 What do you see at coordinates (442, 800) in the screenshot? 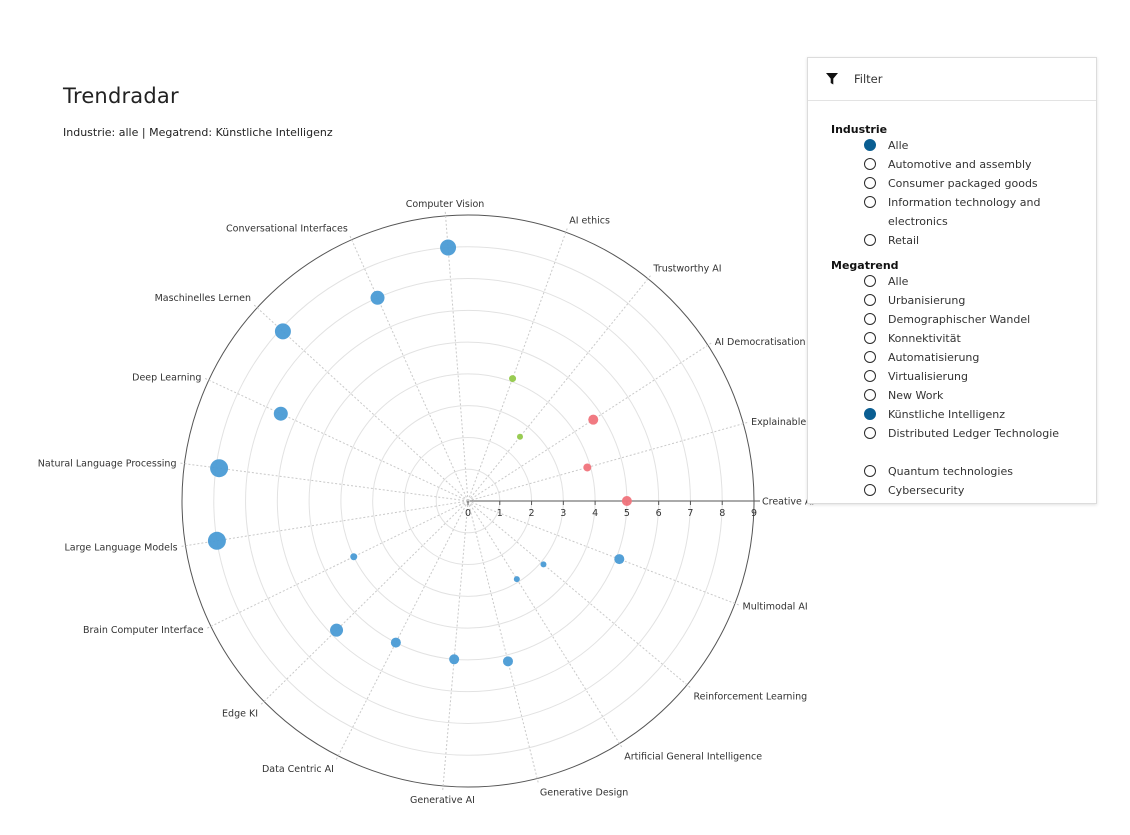
I see `axis-label-generative-ai: Generative AI` at bounding box center [442, 800].